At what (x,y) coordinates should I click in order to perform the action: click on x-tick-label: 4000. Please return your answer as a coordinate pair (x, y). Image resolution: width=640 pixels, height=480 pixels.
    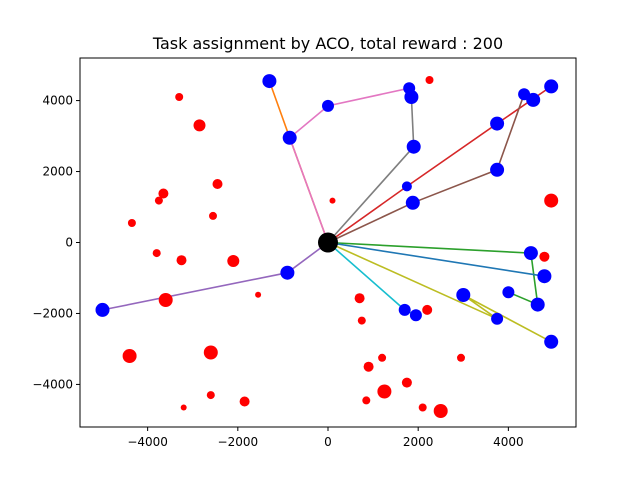
    Looking at the image, I should click on (508, 442).